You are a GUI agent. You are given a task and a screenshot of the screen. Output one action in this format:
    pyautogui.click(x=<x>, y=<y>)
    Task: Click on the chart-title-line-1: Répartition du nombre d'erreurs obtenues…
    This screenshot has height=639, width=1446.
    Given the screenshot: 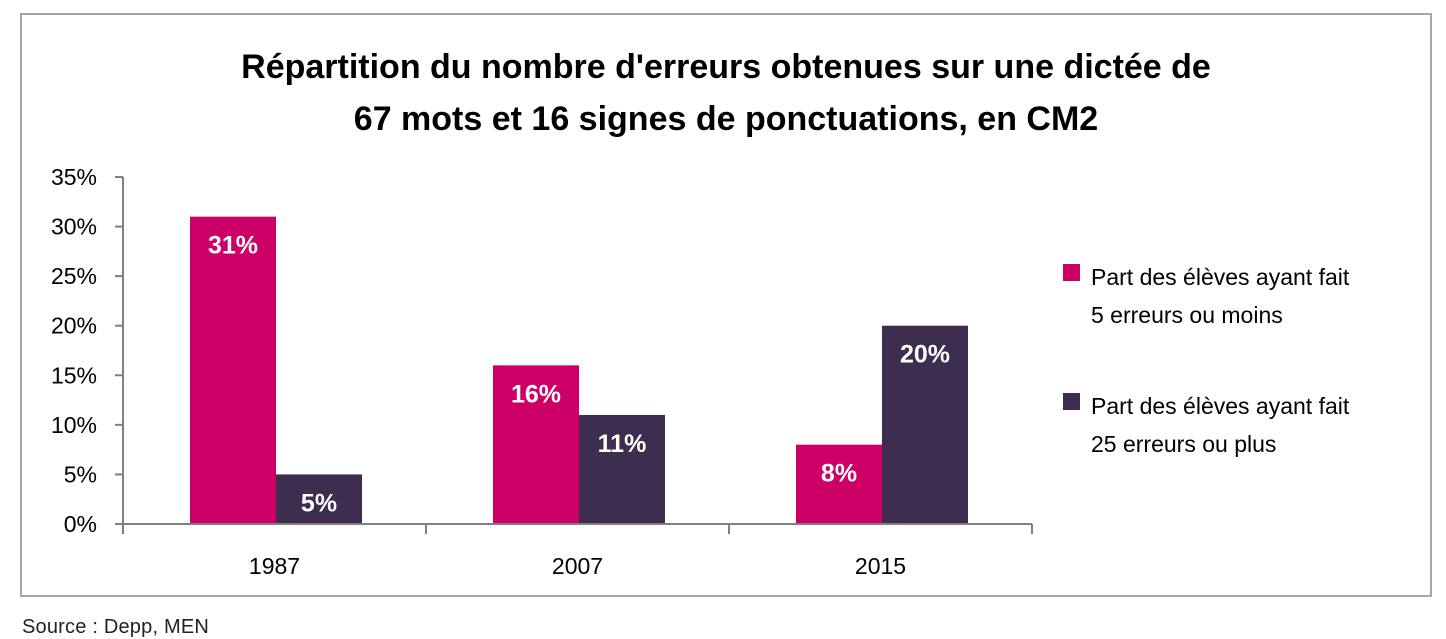 What is the action you would take?
    pyautogui.click(x=726, y=67)
    